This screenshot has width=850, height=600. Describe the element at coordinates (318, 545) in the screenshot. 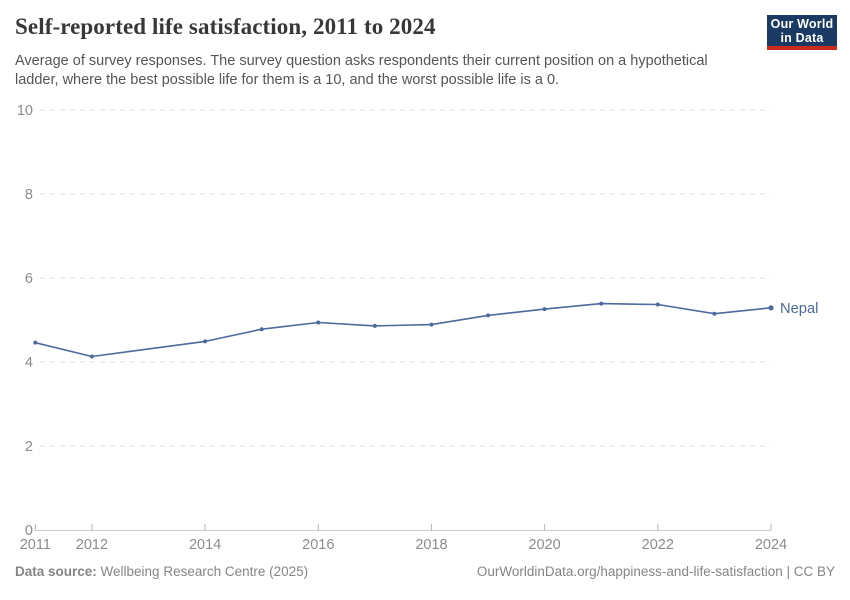

I see `x-axis-label-2016: 2016` at that location.